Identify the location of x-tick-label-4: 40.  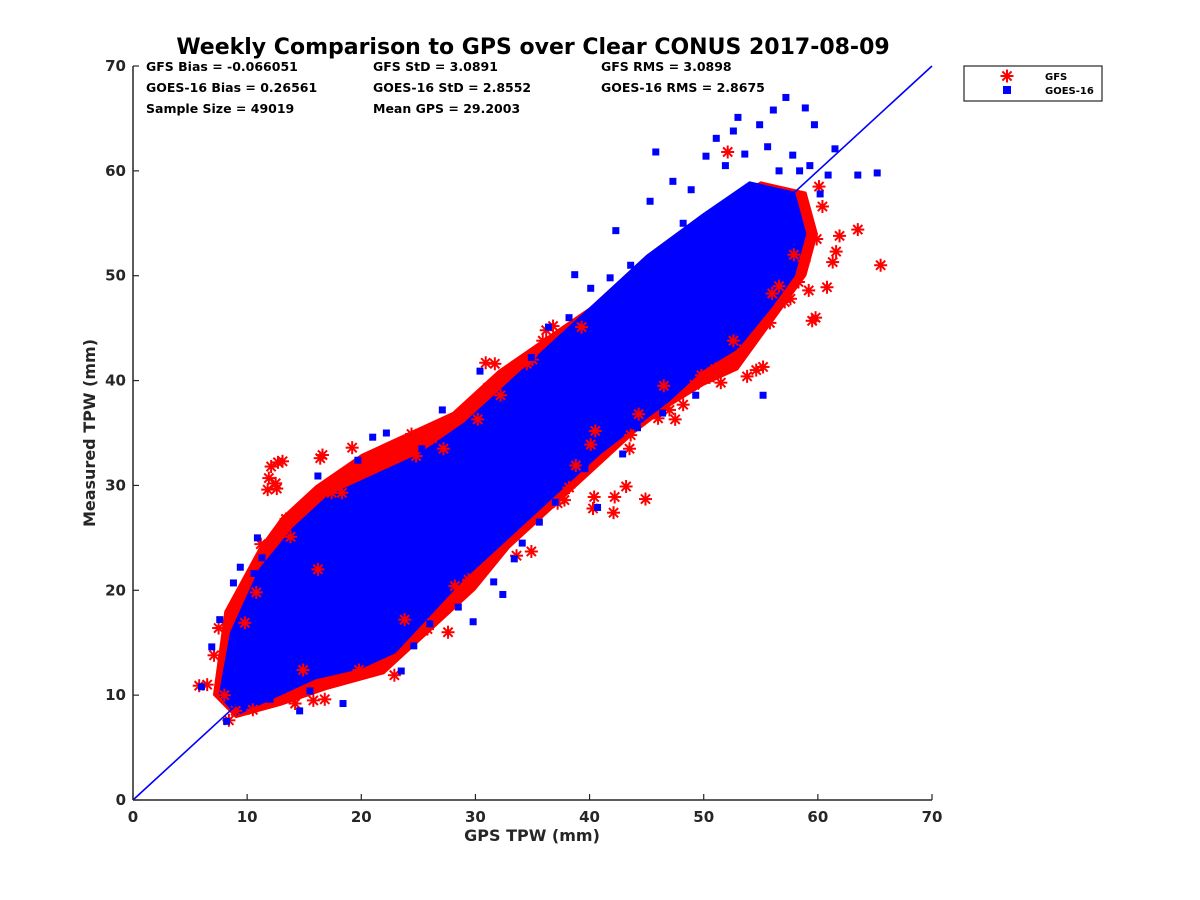
(589, 817).